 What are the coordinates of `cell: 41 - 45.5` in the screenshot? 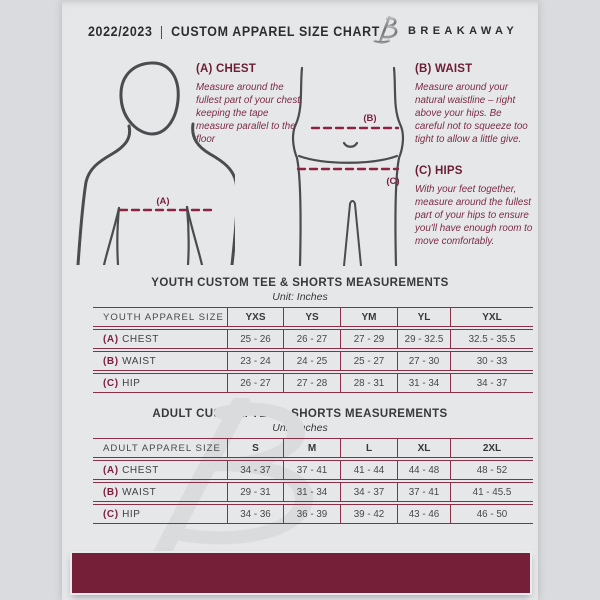 It's located at (491, 492).